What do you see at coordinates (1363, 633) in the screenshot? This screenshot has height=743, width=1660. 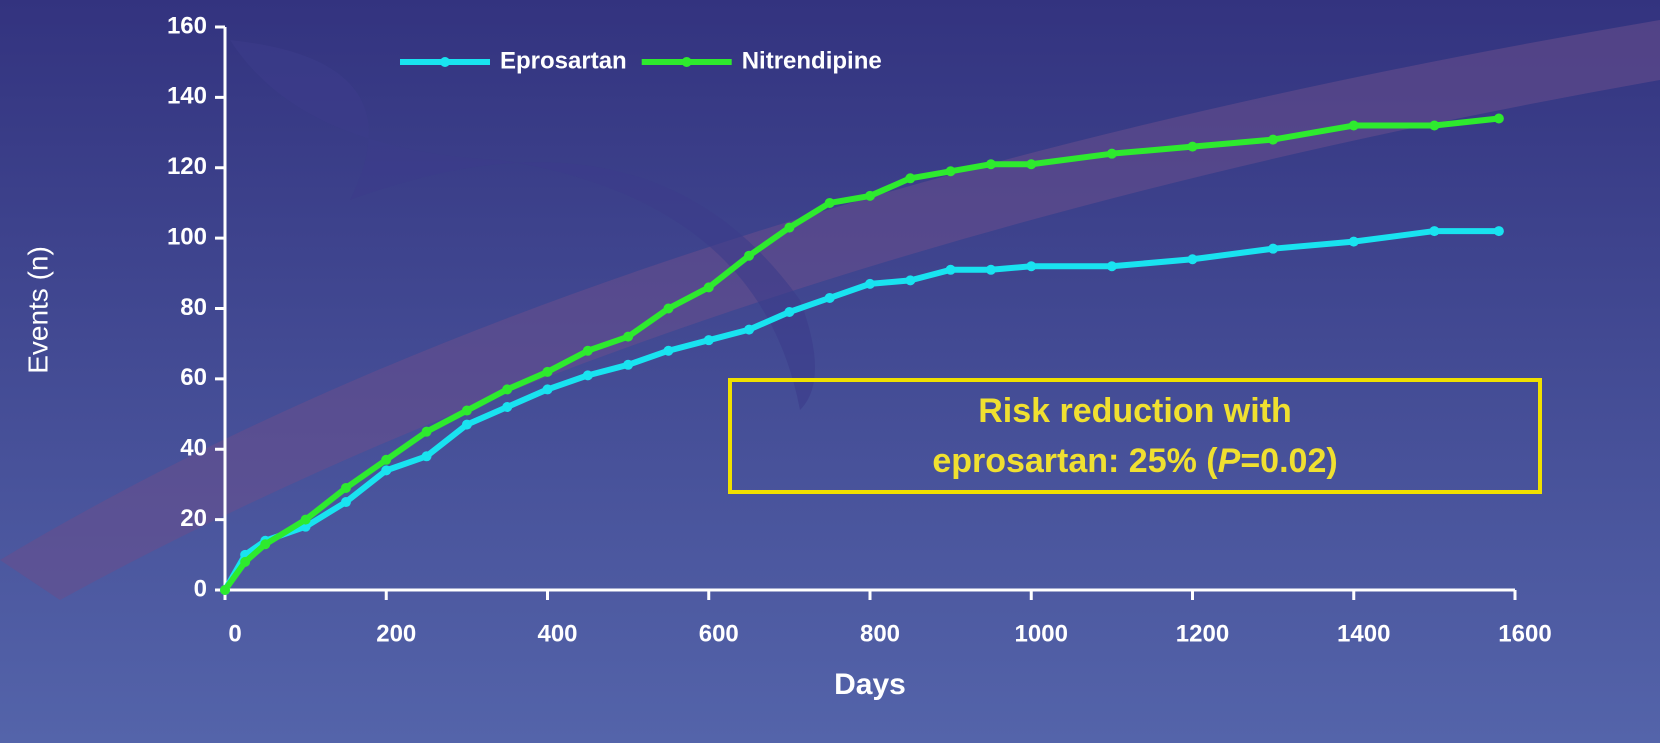 I see `x-tick-label: 1400` at bounding box center [1363, 633].